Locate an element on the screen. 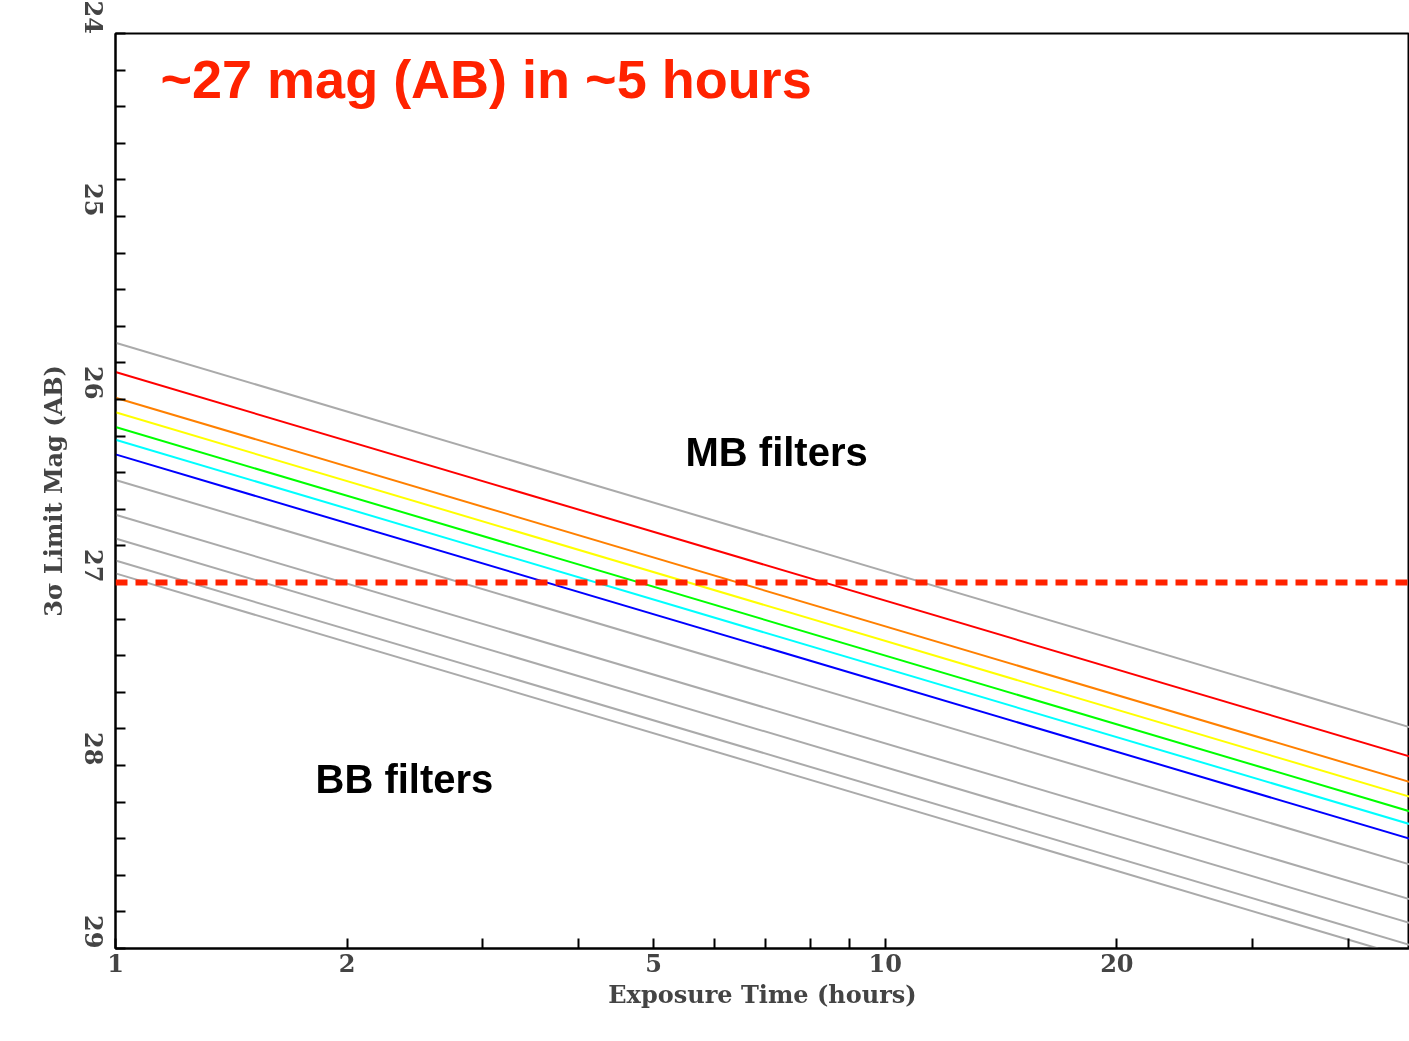  y-tick-label: 25 is located at coordinates (93, 200).